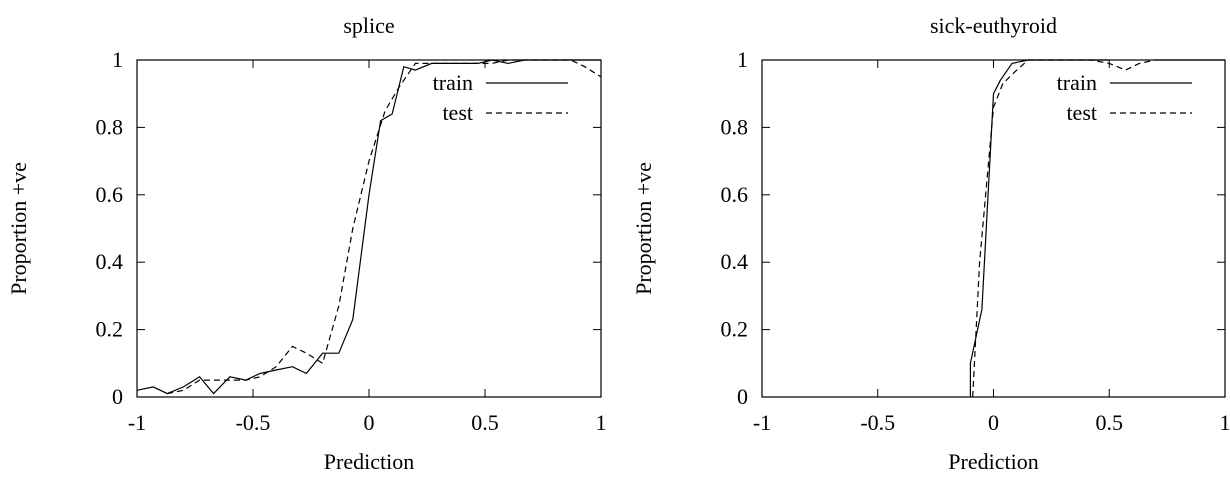 The height and width of the screenshot is (477, 1230). I want to click on chart-title: sick-euthyroid, so click(993, 25).